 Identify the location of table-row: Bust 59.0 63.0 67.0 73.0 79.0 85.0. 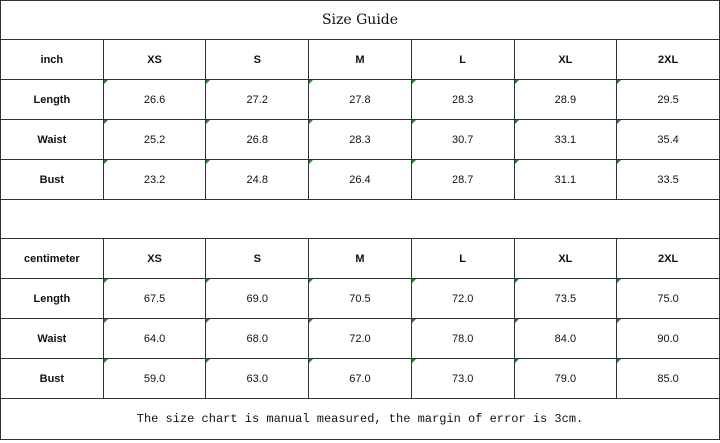
(360, 378).